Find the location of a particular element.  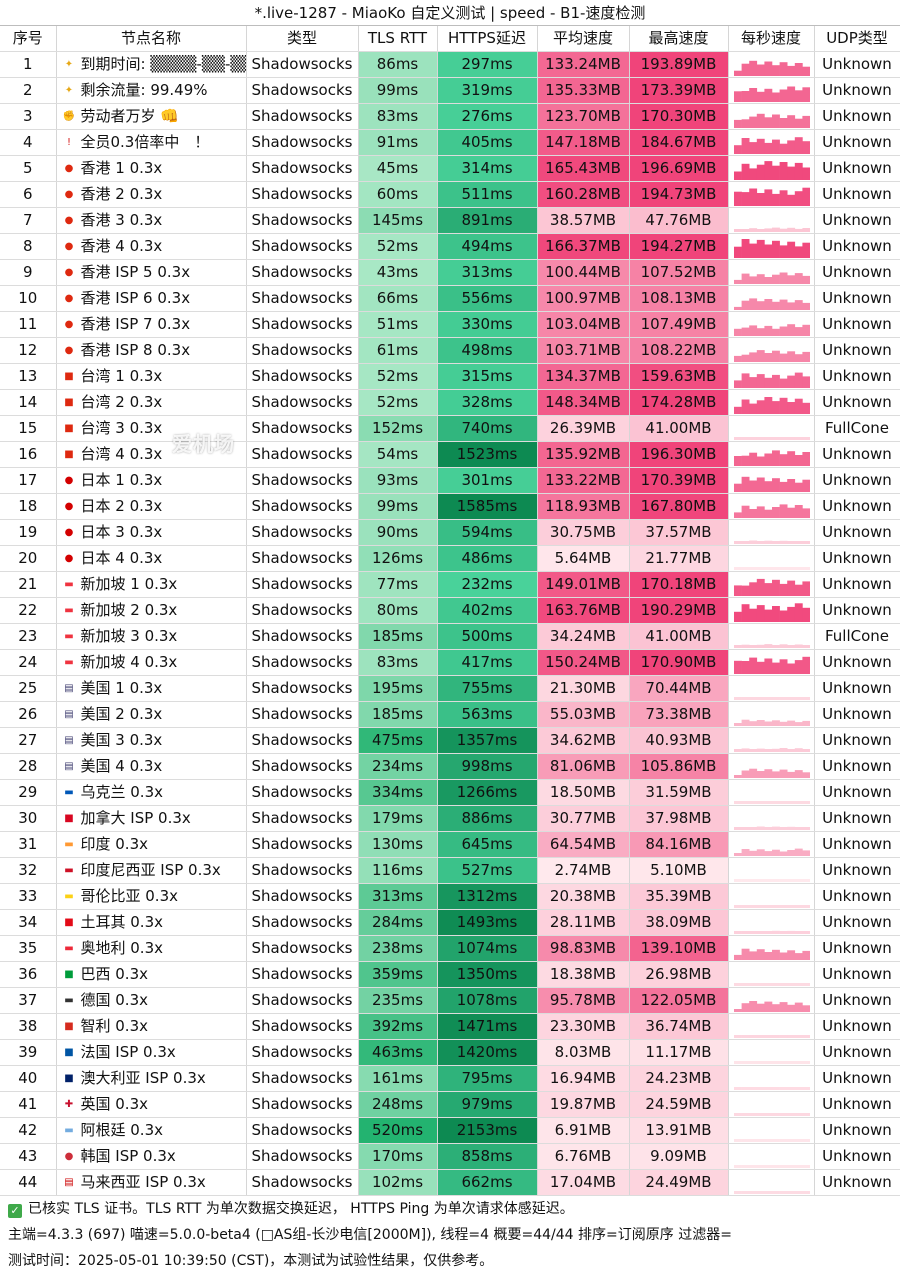

node-name-cell: ■ 智利 0.3x is located at coordinates (151, 1026).